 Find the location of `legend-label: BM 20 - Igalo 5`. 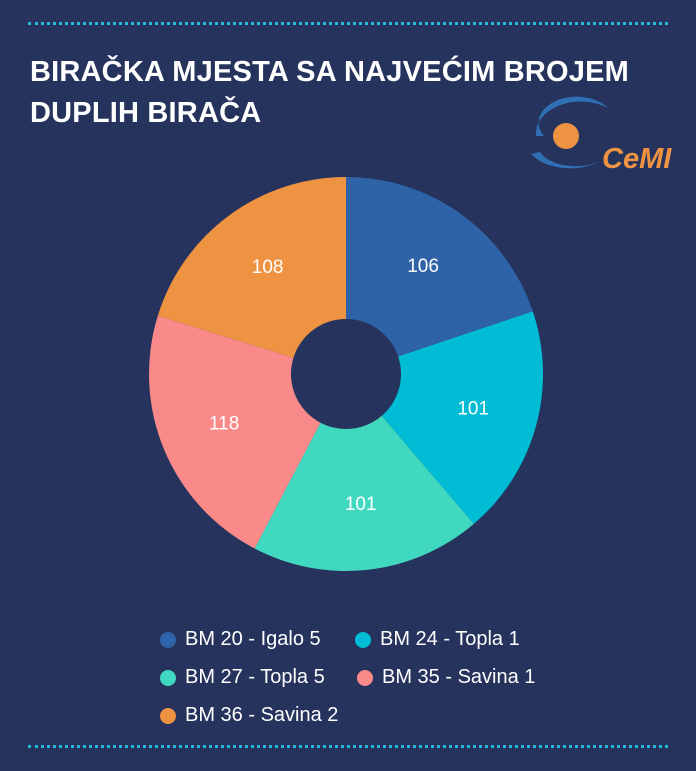

legend-label: BM 20 - Igalo 5 is located at coordinates (253, 639).